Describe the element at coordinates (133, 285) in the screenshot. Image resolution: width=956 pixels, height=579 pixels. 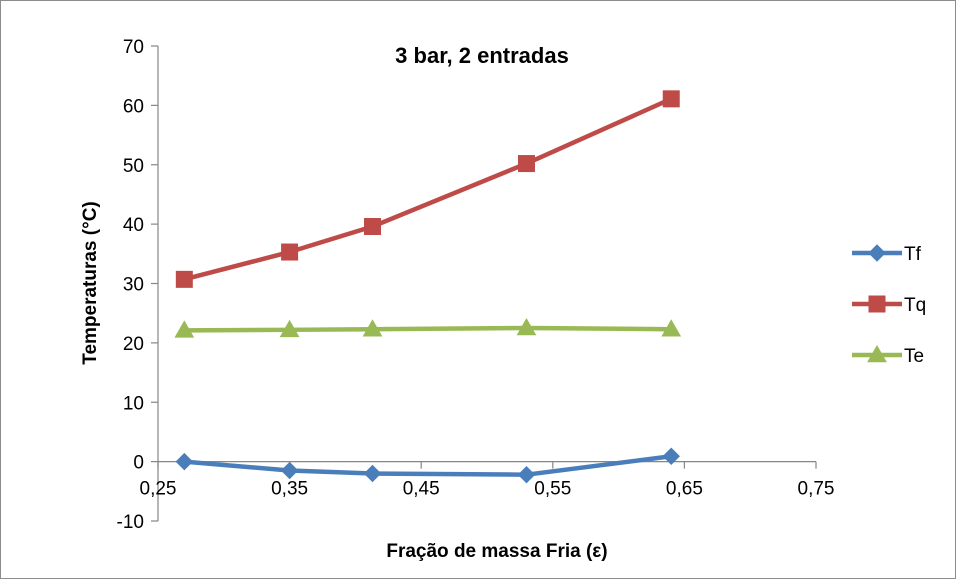
I see `y-tick-label: 30` at that location.